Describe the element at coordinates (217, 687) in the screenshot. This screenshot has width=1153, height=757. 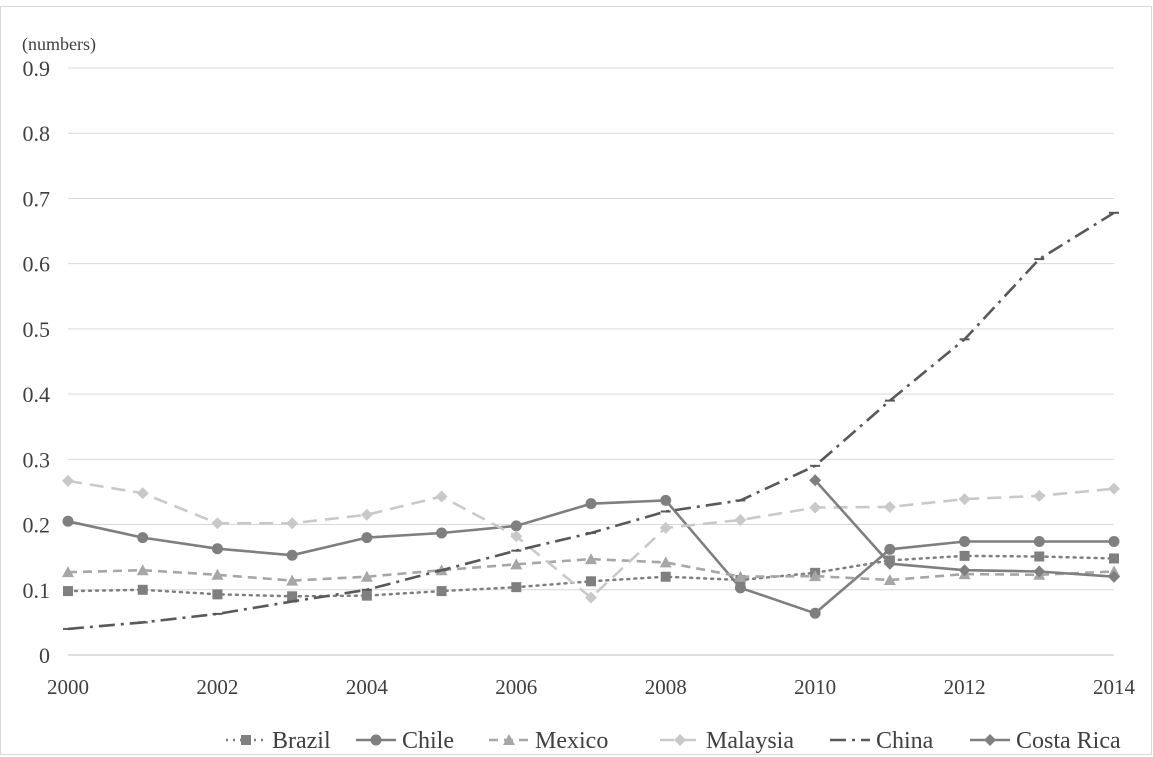
I see `x-tick-label: 2002` at that location.